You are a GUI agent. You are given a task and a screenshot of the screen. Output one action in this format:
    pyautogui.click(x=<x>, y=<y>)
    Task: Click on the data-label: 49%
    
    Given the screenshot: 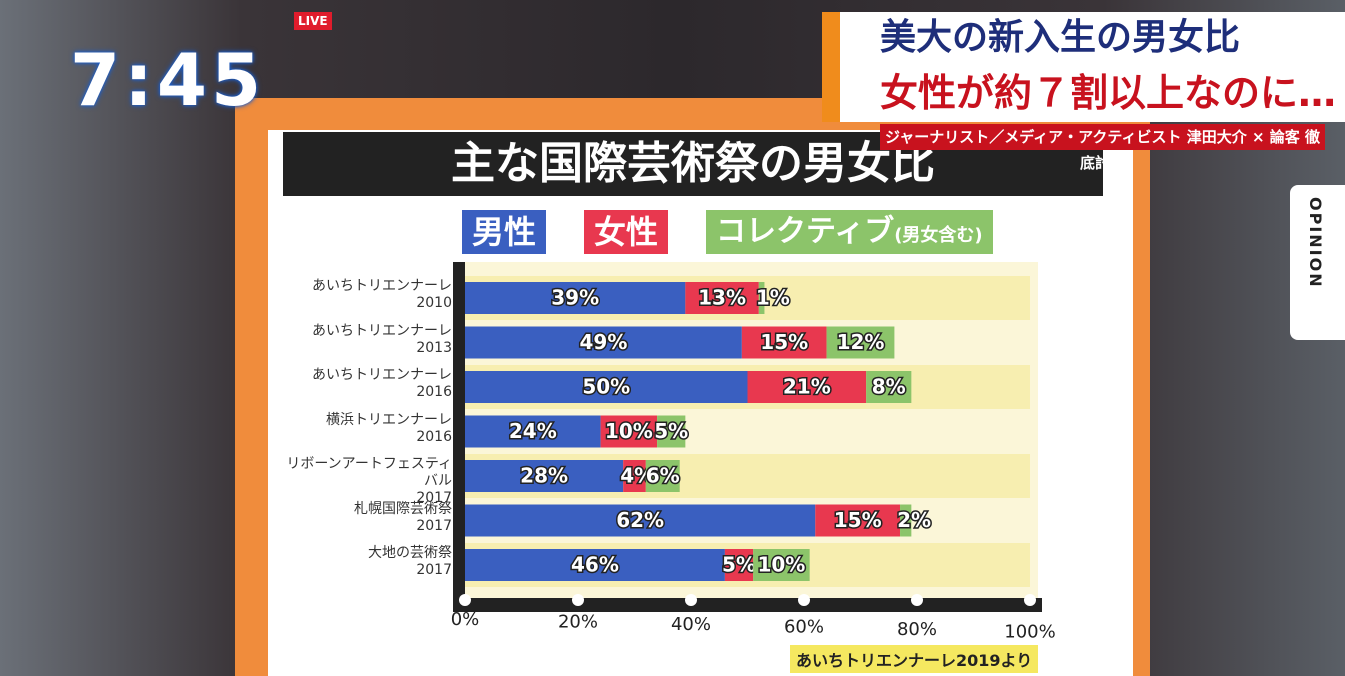 What is the action you would take?
    pyautogui.click(x=603, y=342)
    